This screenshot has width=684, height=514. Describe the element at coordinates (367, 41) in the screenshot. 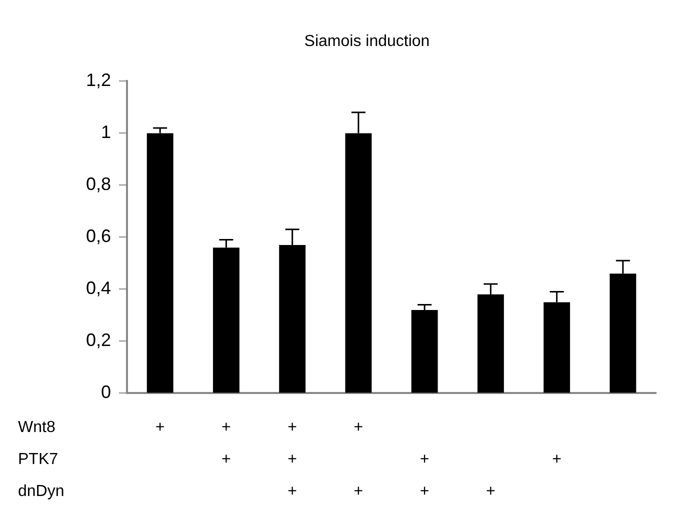

I see `chart-title: Siamois induction` at that location.